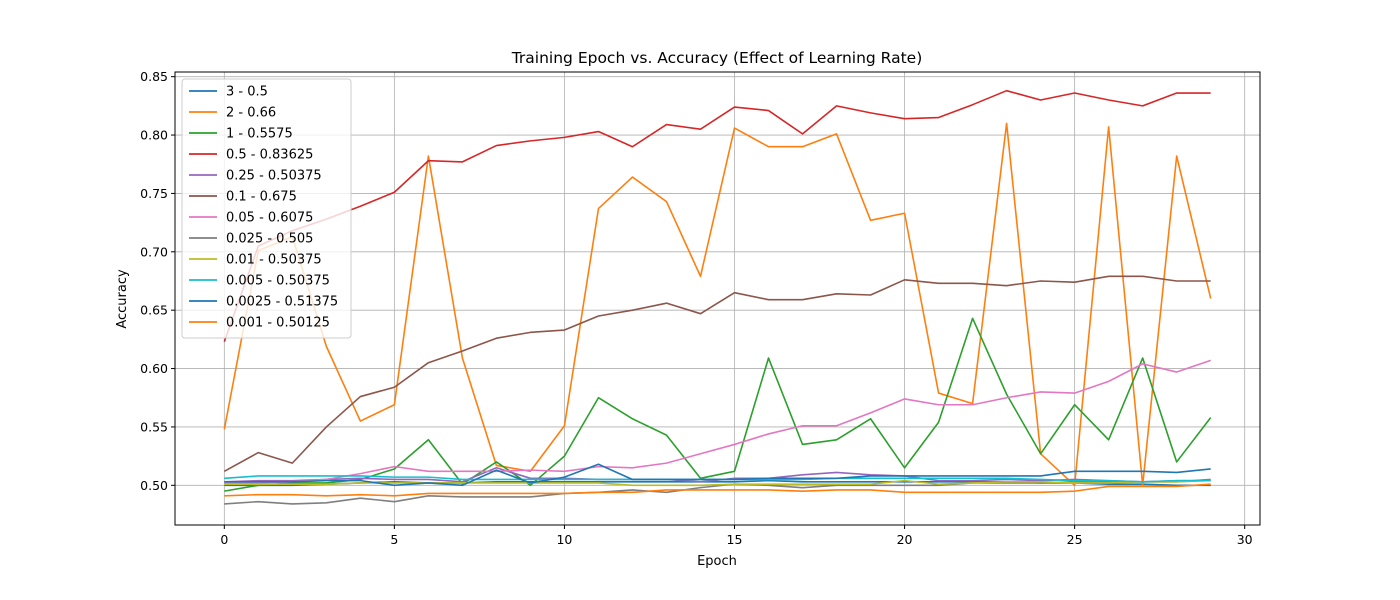 This screenshot has width=1400, height=600. What do you see at coordinates (269, 218) in the screenshot?
I see `legend-label: 0.05 - 0.6075` at bounding box center [269, 218].